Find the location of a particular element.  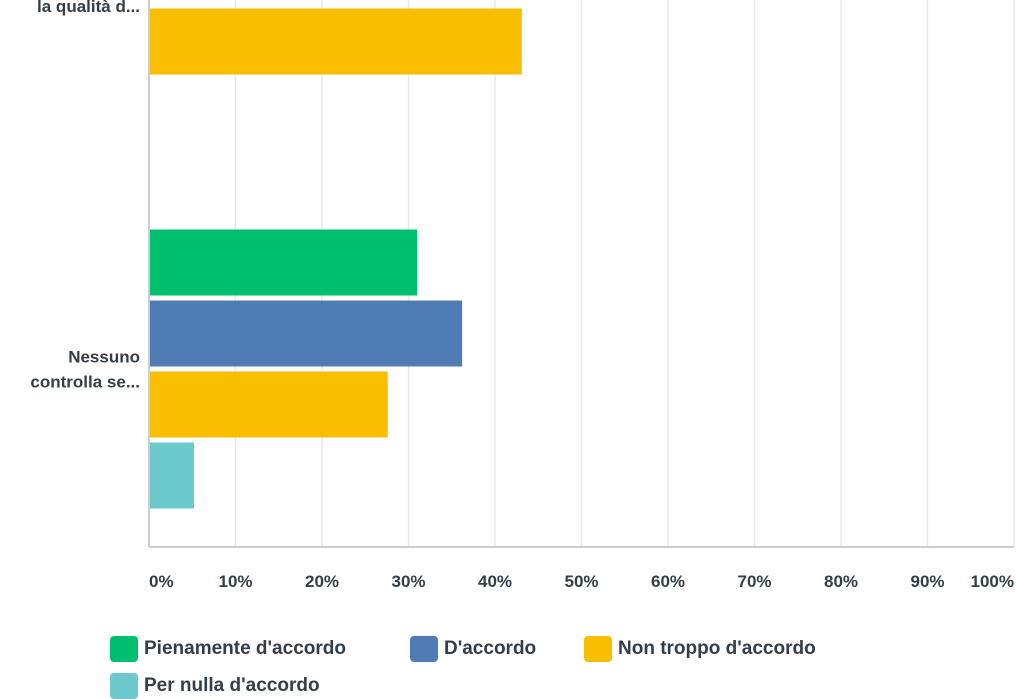

x-tick-label: 40% is located at coordinates (495, 581).